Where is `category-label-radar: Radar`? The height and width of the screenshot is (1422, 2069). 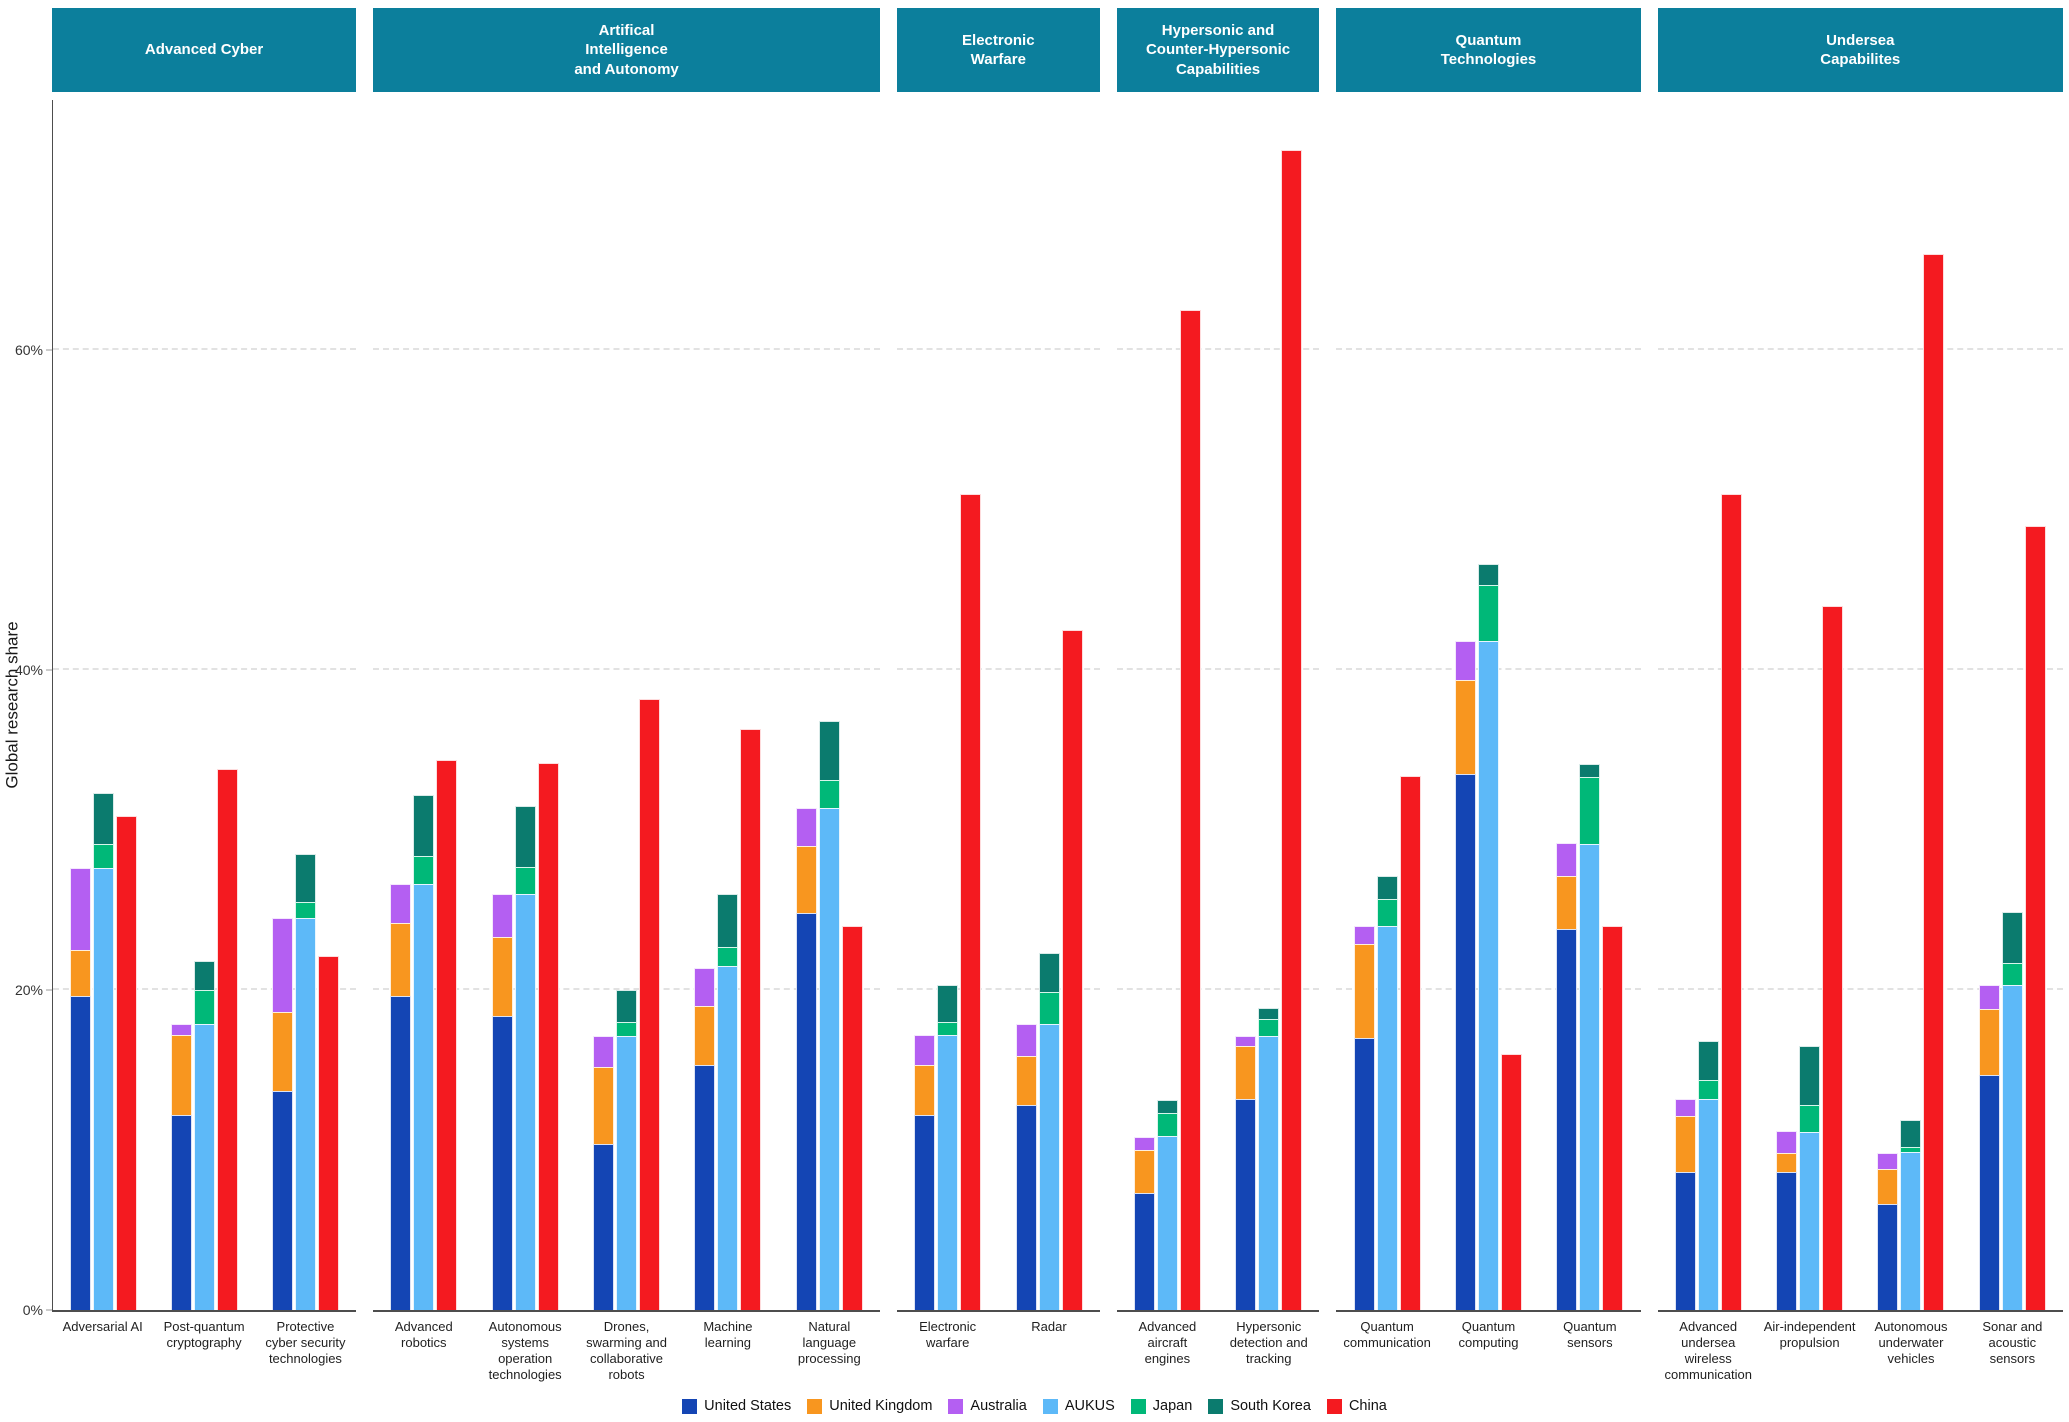 category-label-radar: Radar is located at coordinates (1049, 1326).